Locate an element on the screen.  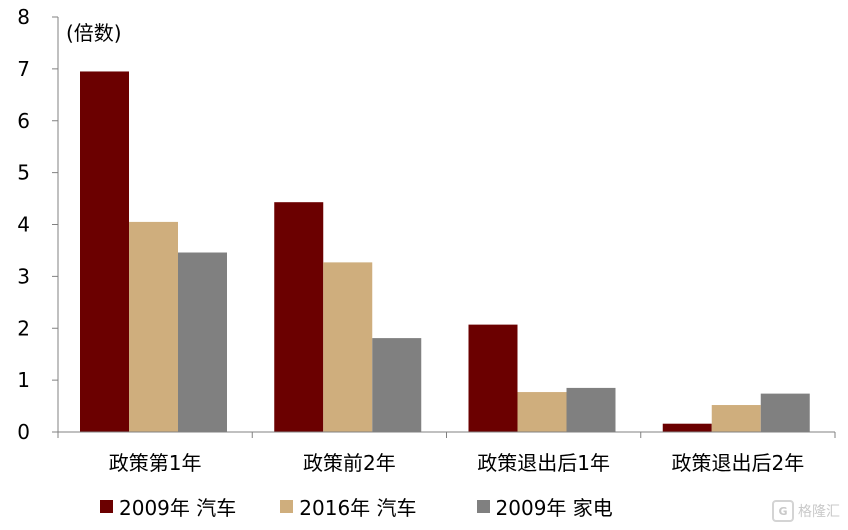
y-unit-label: (倍数) is located at coordinates (94, 33).